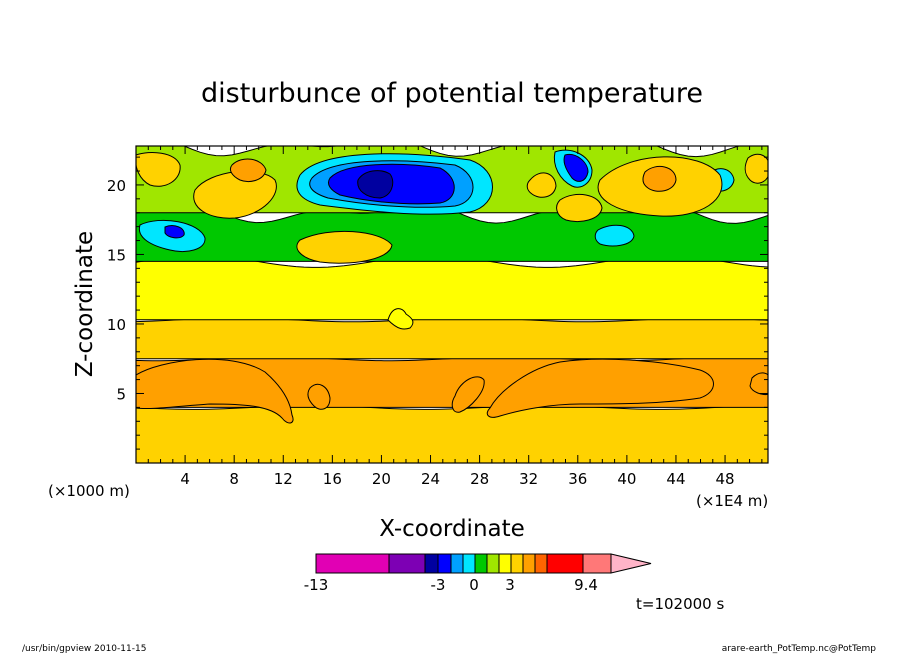  Describe the element at coordinates (344, 247) in the screenshot. I see `orange-upper-mid` at that location.